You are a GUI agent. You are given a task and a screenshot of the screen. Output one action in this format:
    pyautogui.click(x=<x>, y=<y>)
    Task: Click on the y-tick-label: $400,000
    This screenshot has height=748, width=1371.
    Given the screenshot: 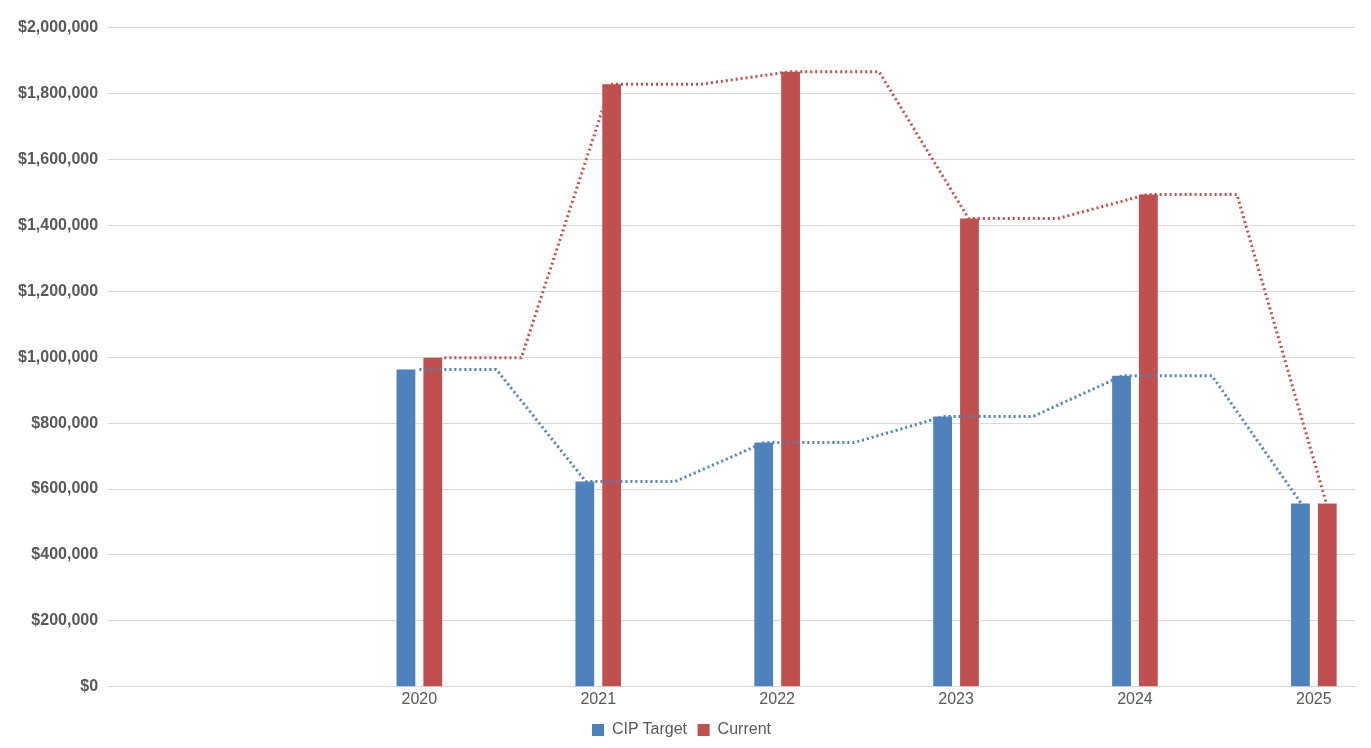 What is the action you would take?
    pyautogui.click(x=65, y=554)
    